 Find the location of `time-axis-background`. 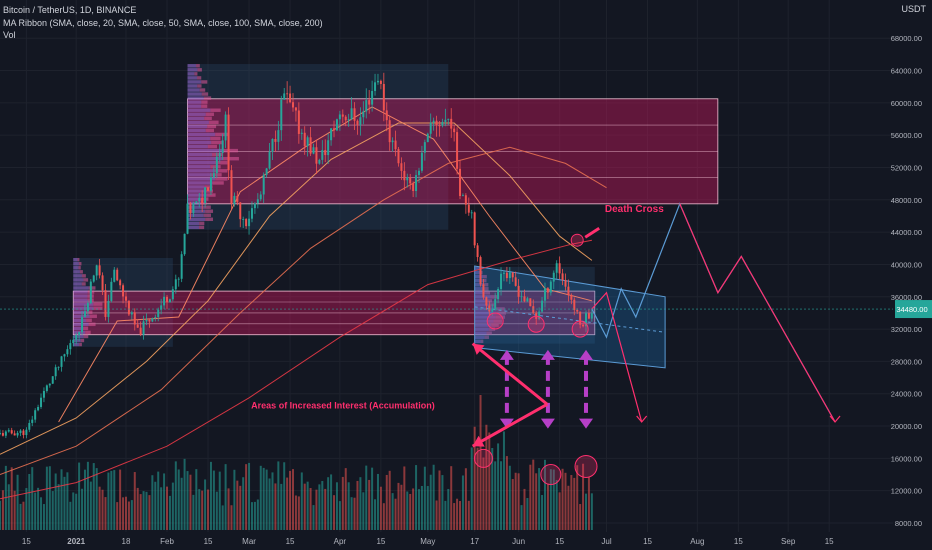

time-axis-background is located at coordinates (466, 541).